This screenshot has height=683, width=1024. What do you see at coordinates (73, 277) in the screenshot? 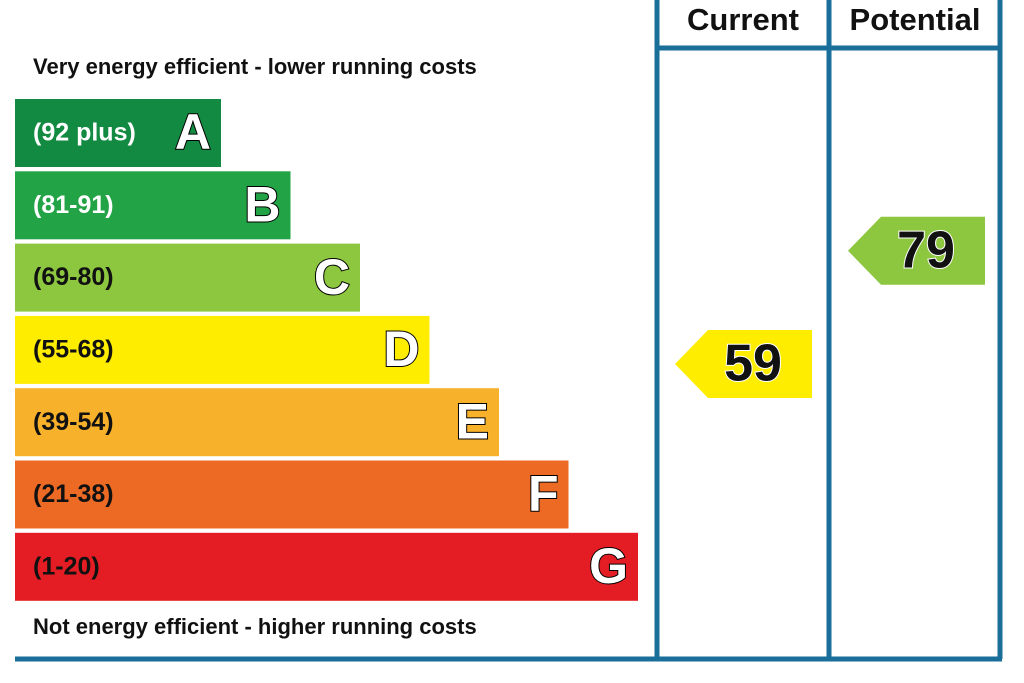
I see `band-range: (69-80)` at bounding box center [73, 277].